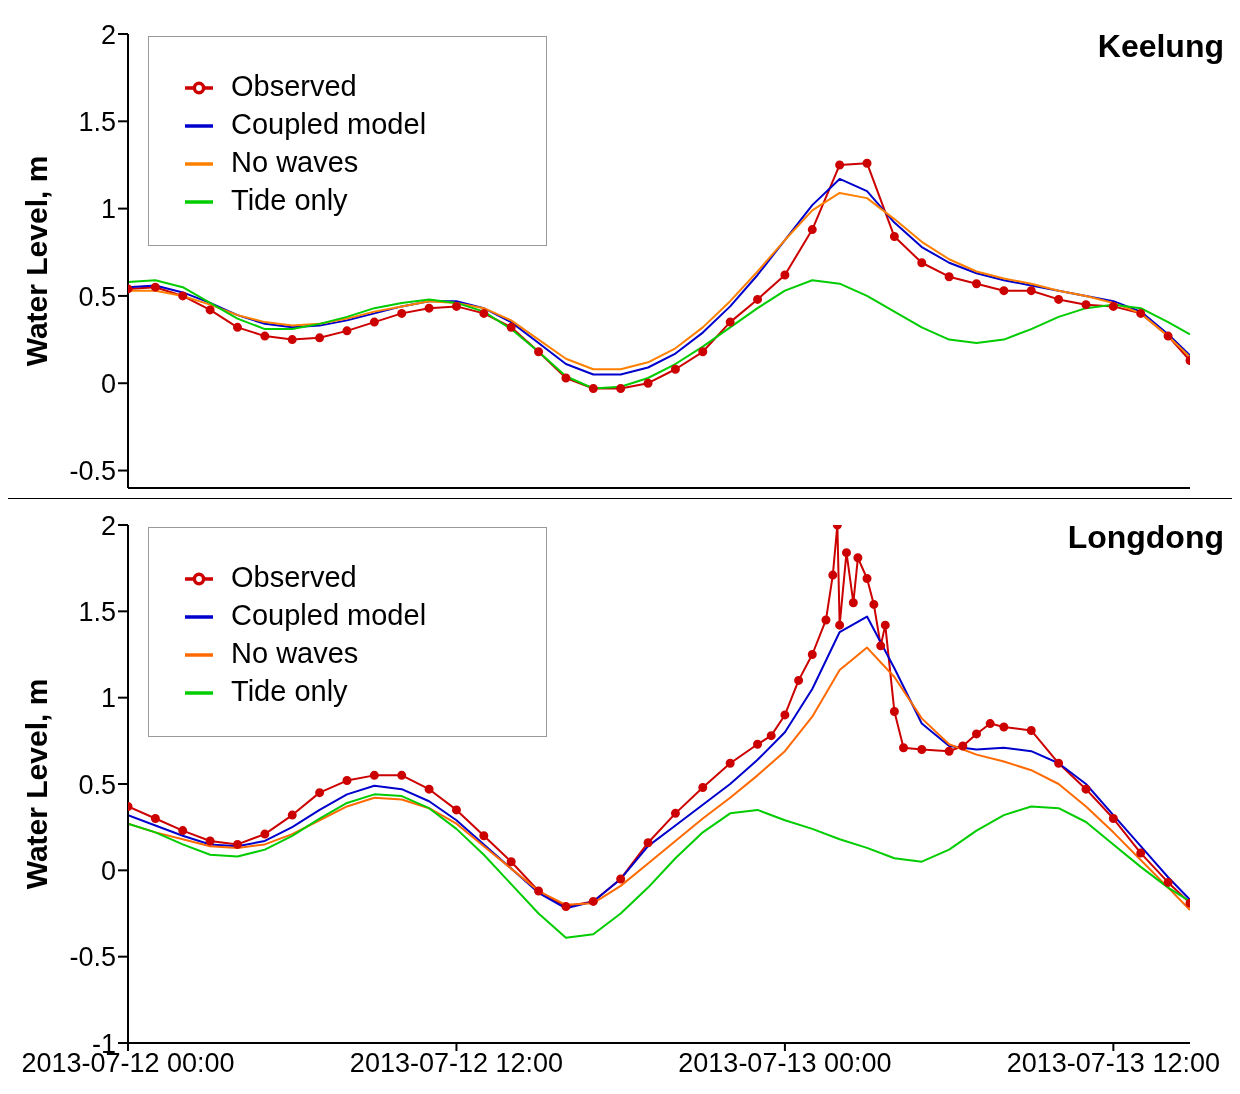 This screenshot has width=1240, height=1094. What do you see at coordinates (659, 866) in the screenshot?
I see `line-series` at bounding box center [659, 866].